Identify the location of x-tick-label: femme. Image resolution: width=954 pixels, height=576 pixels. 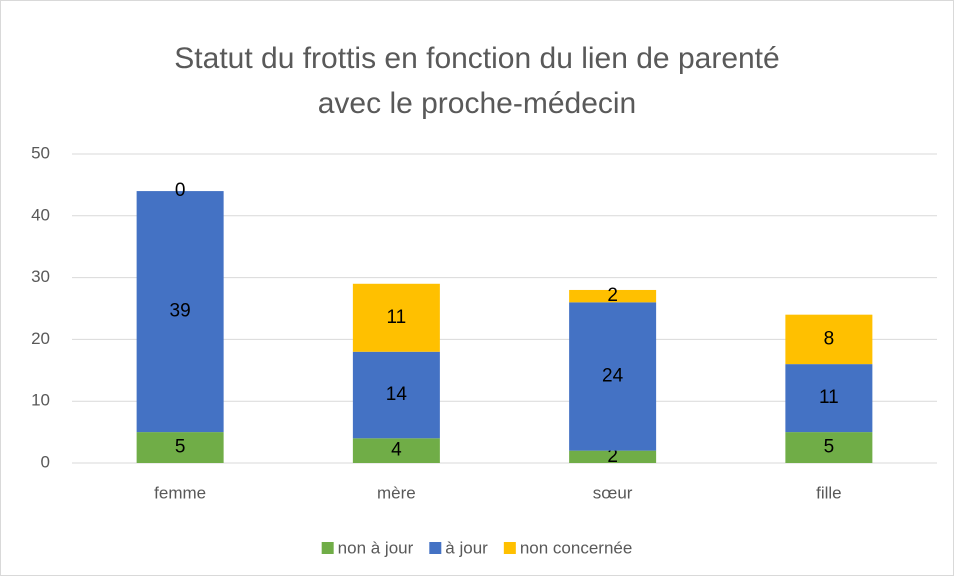
(180, 492).